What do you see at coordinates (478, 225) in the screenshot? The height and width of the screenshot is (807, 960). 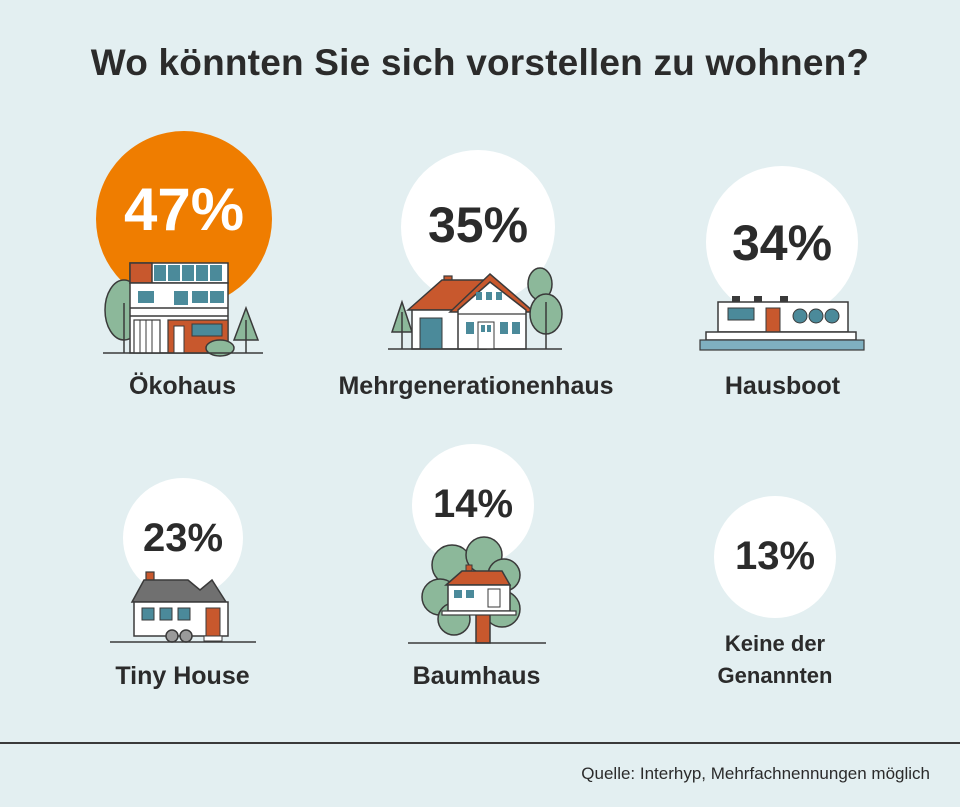 I see `value-label: 35%` at bounding box center [478, 225].